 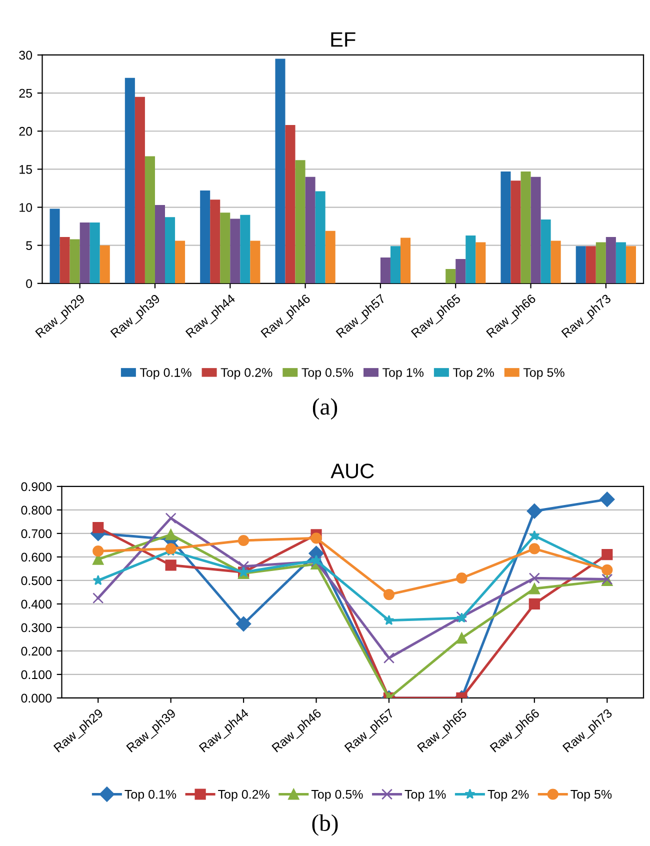 I want to click on y-tick-label: 30, so click(x=25, y=55).